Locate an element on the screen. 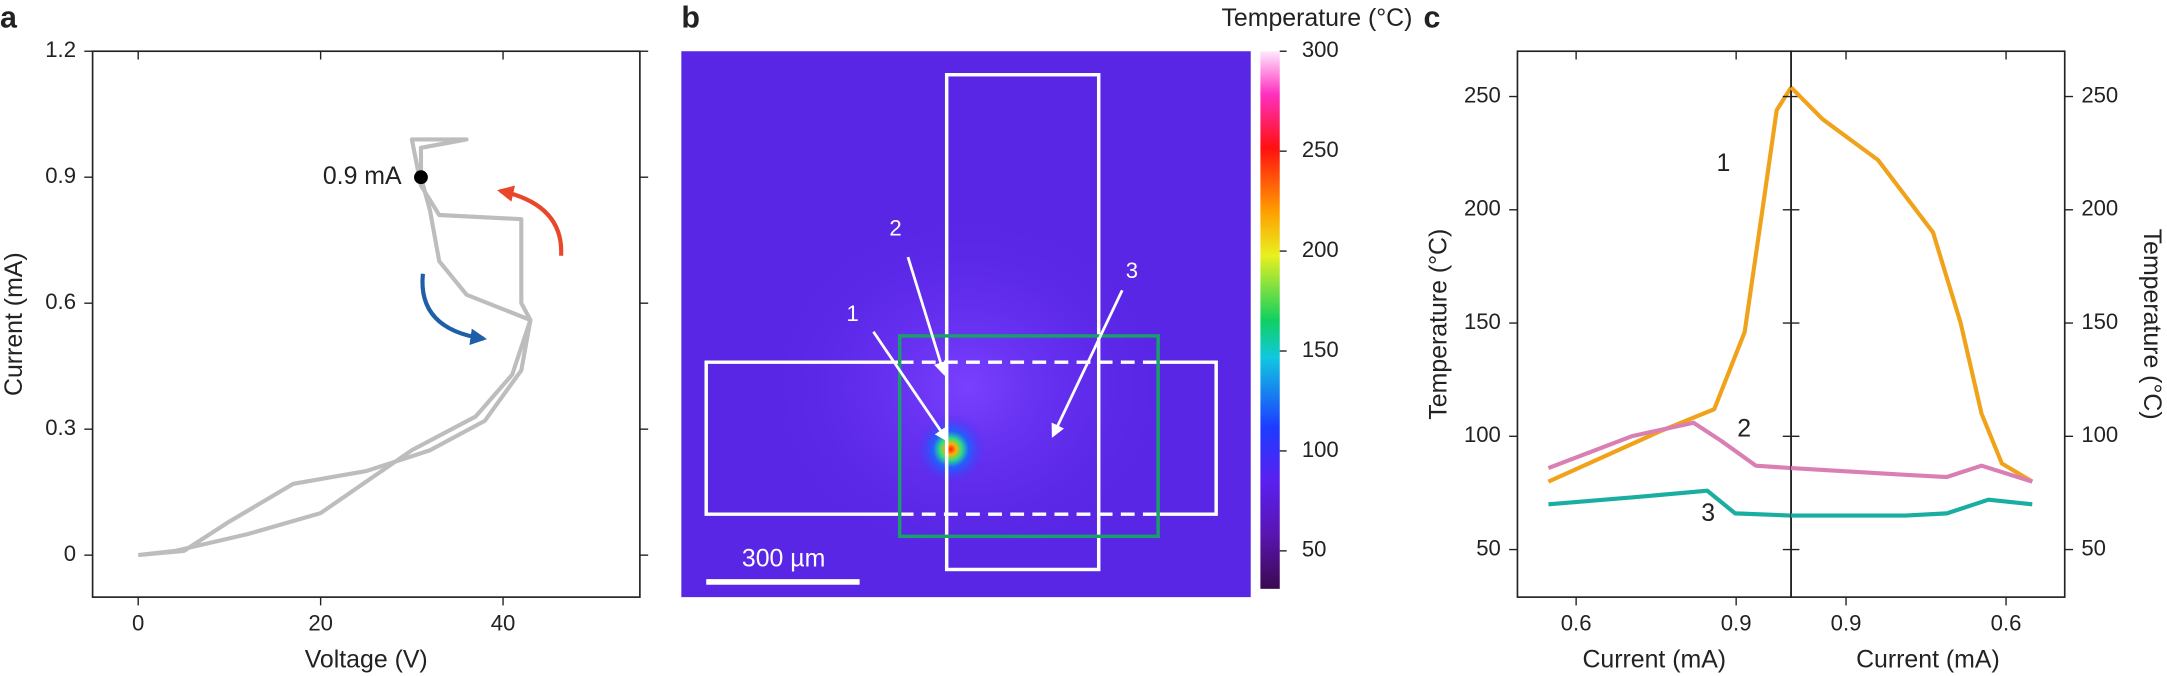 The width and height of the screenshot is (2167, 676). panel-label: c is located at coordinates (1431, 17).